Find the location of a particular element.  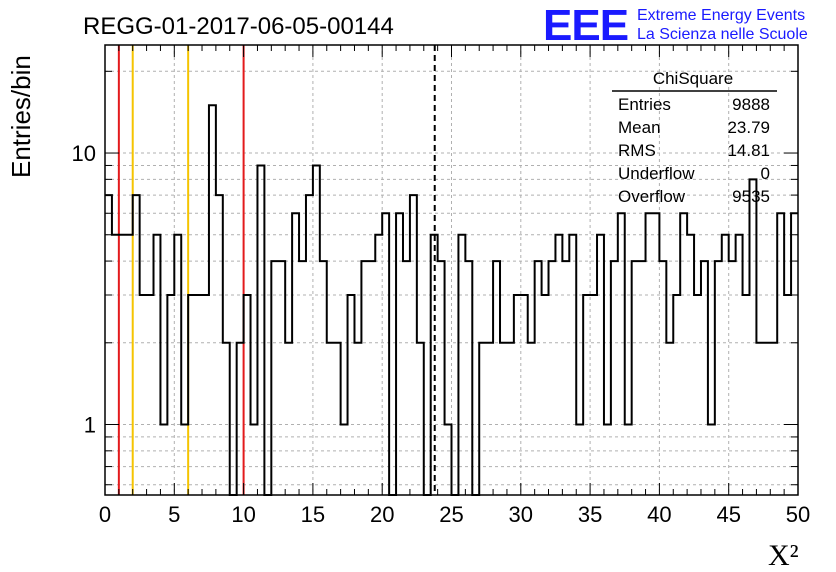

stats-title: ChiSquare is located at coordinates (693, 78).